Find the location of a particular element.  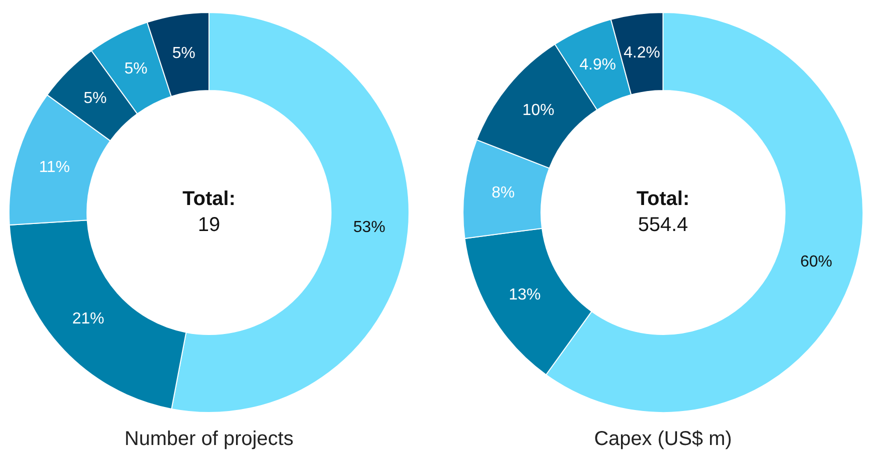

data-label: 13% is located at coordinates (524, 295).